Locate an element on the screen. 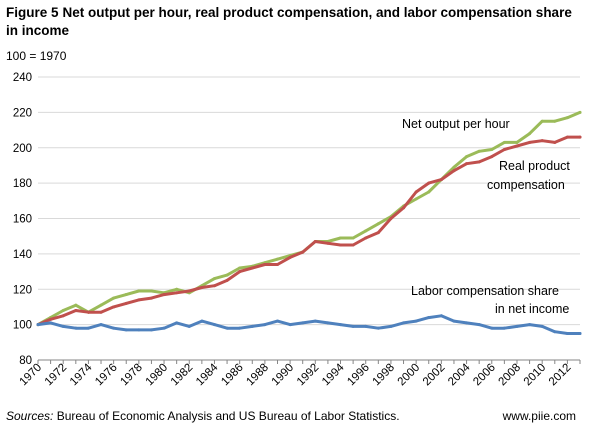 This screenshot has height=431, width=590. y-tick-label-220: 220 is located at coordinates (22, 113).